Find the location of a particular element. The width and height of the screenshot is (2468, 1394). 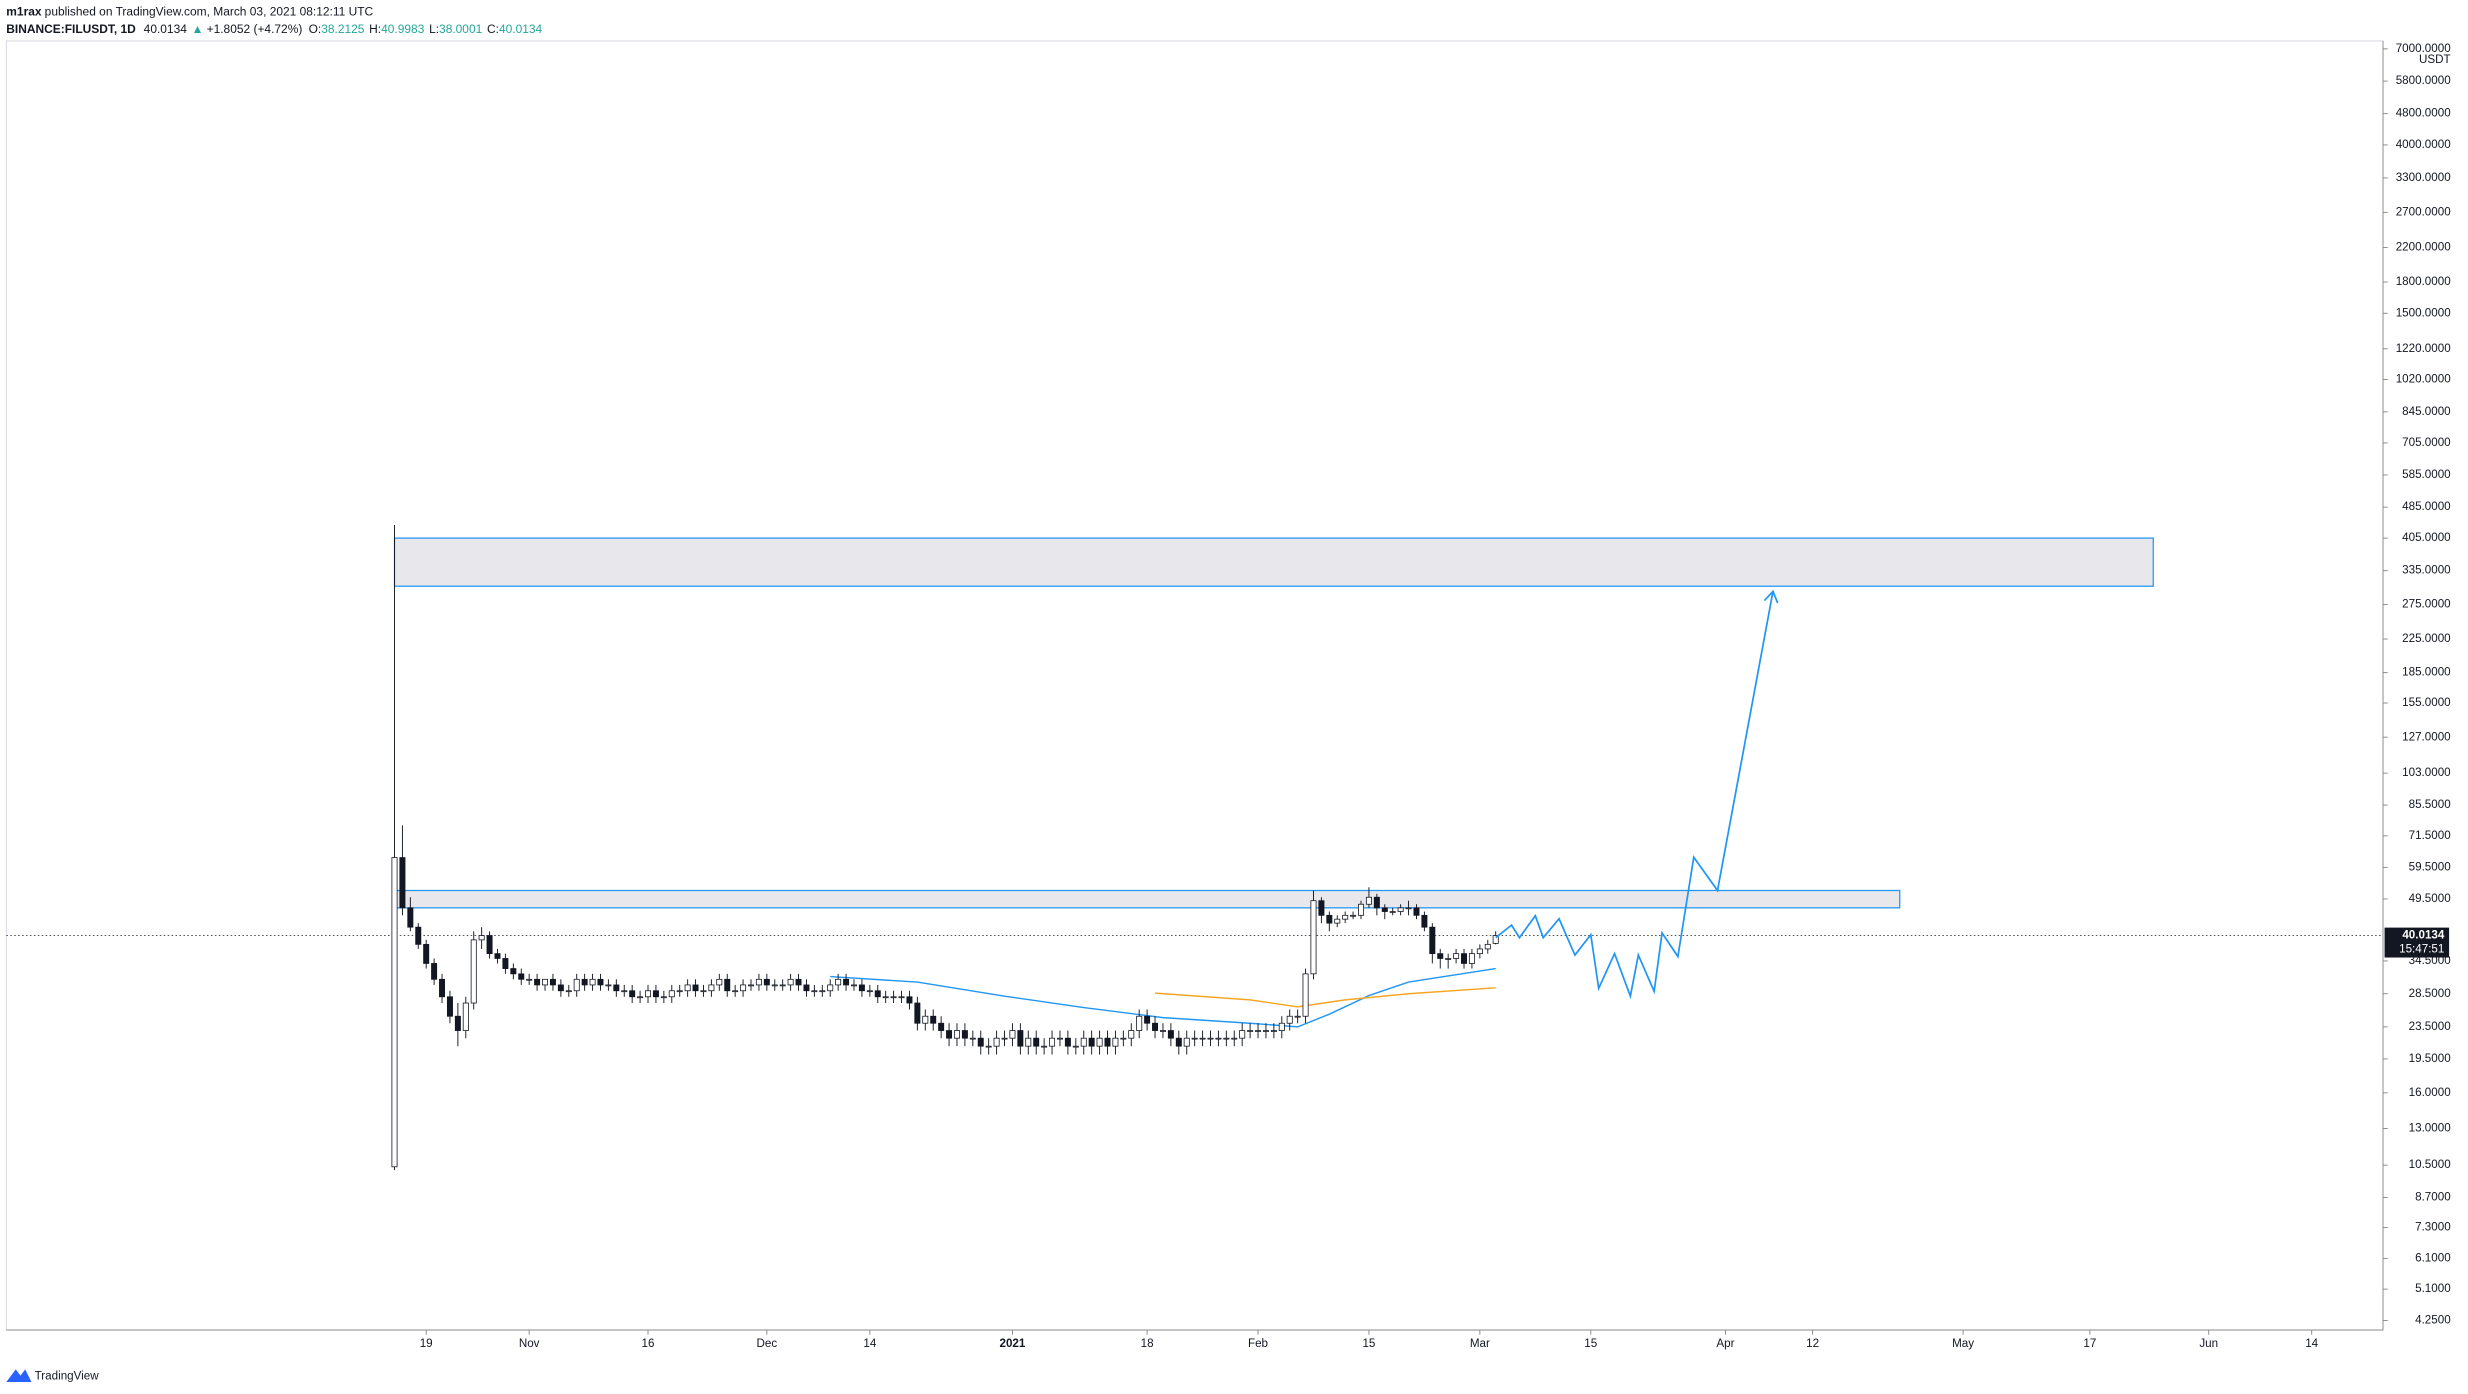

y-tick-label: 405.0000 is located at coordinates (2426, 537).